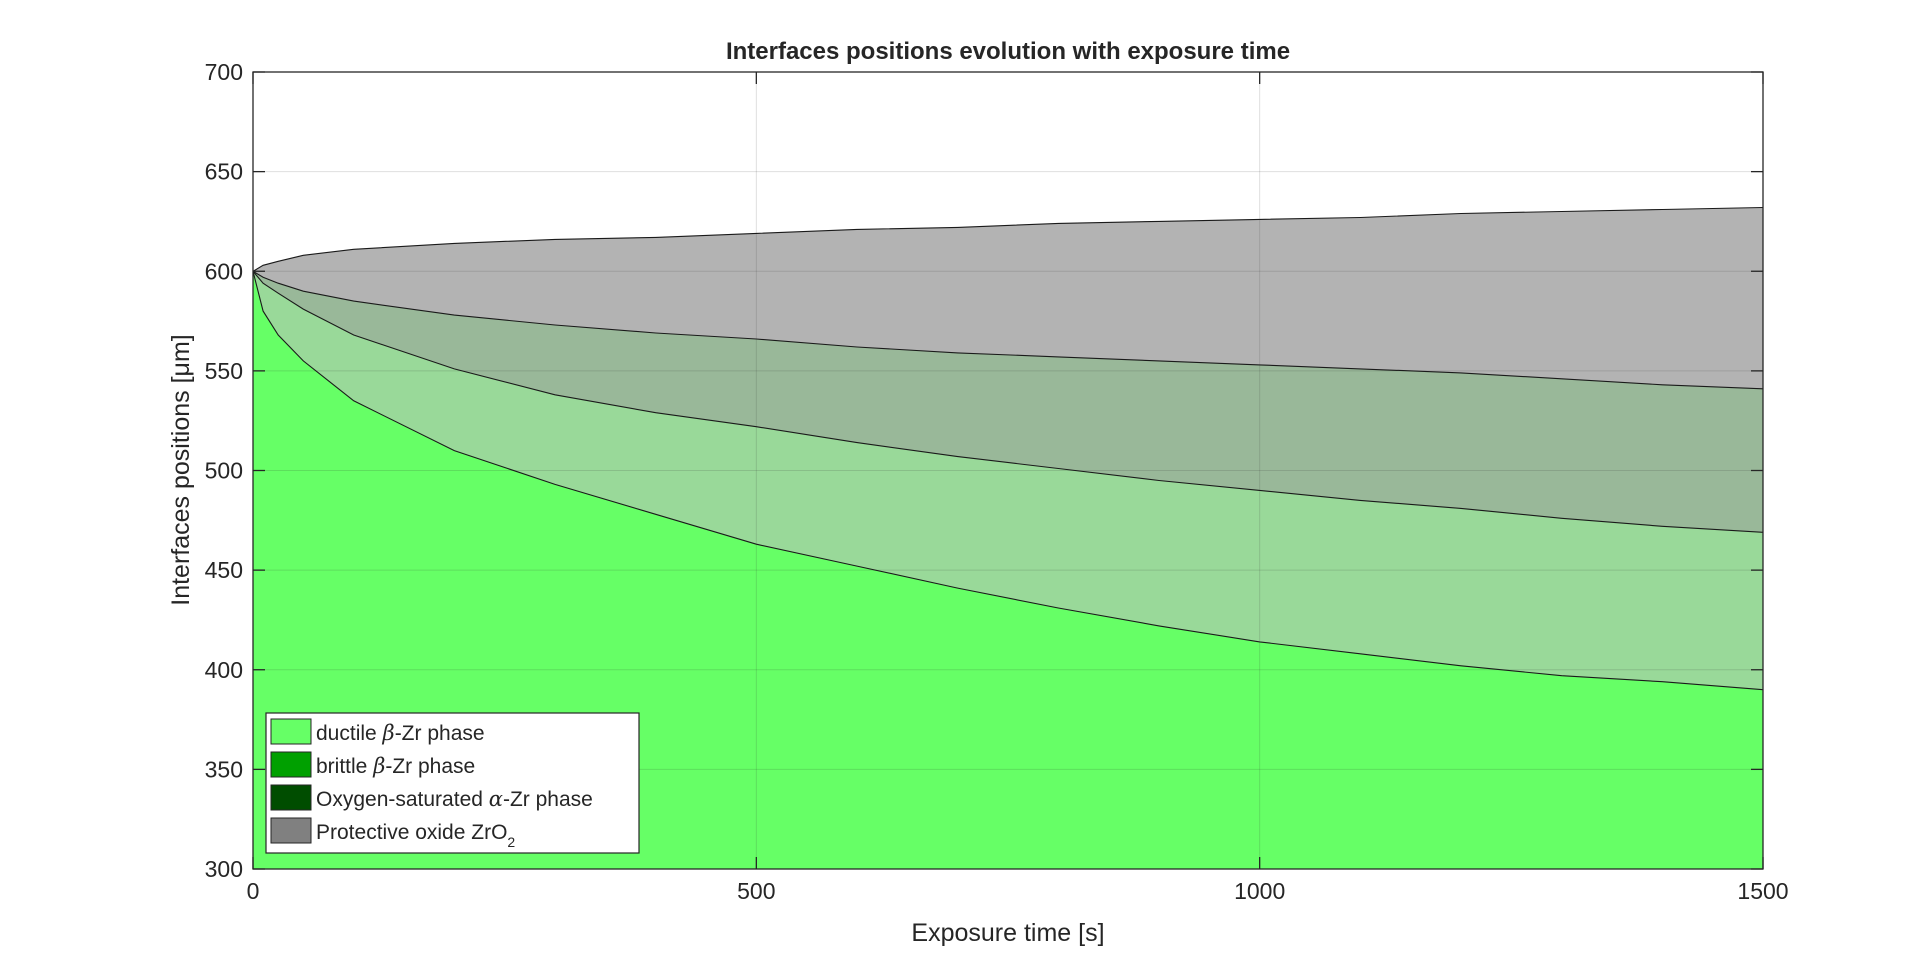 The width and height of the screenshot is (1920, 968). What do you see at coordinates (224, 371) in the screenshot?
I see `y-tick-label: 550` at bounding box center [224, 371].